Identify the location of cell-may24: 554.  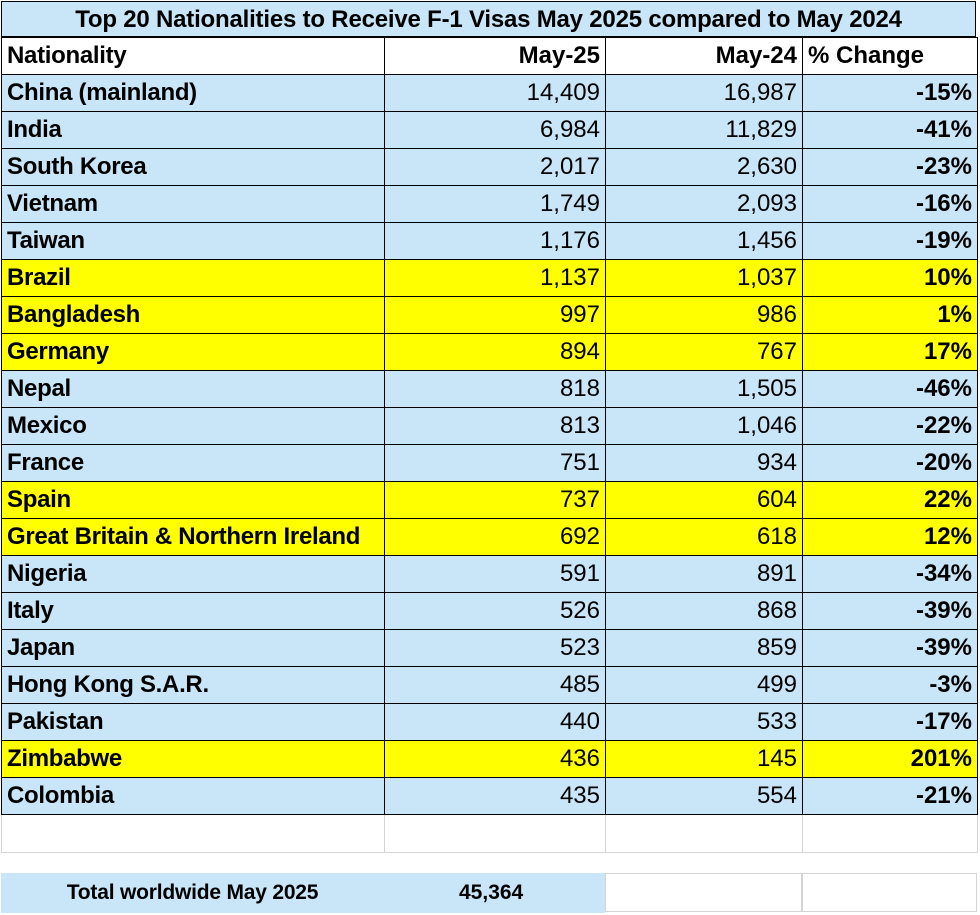
(704, 796).